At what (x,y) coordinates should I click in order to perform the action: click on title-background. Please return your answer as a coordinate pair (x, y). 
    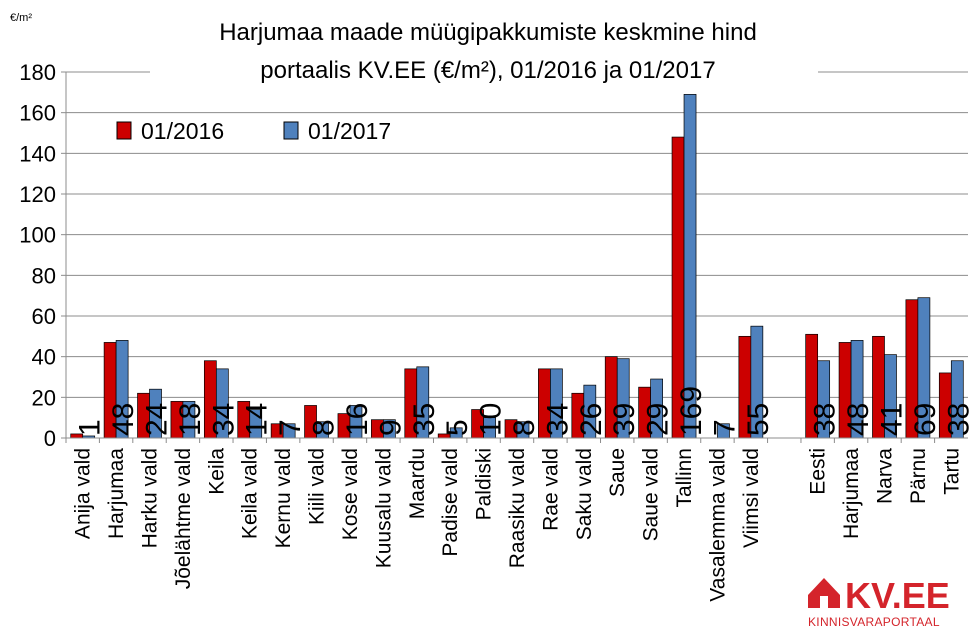
    Looking at the image, I should click on (484, 51).